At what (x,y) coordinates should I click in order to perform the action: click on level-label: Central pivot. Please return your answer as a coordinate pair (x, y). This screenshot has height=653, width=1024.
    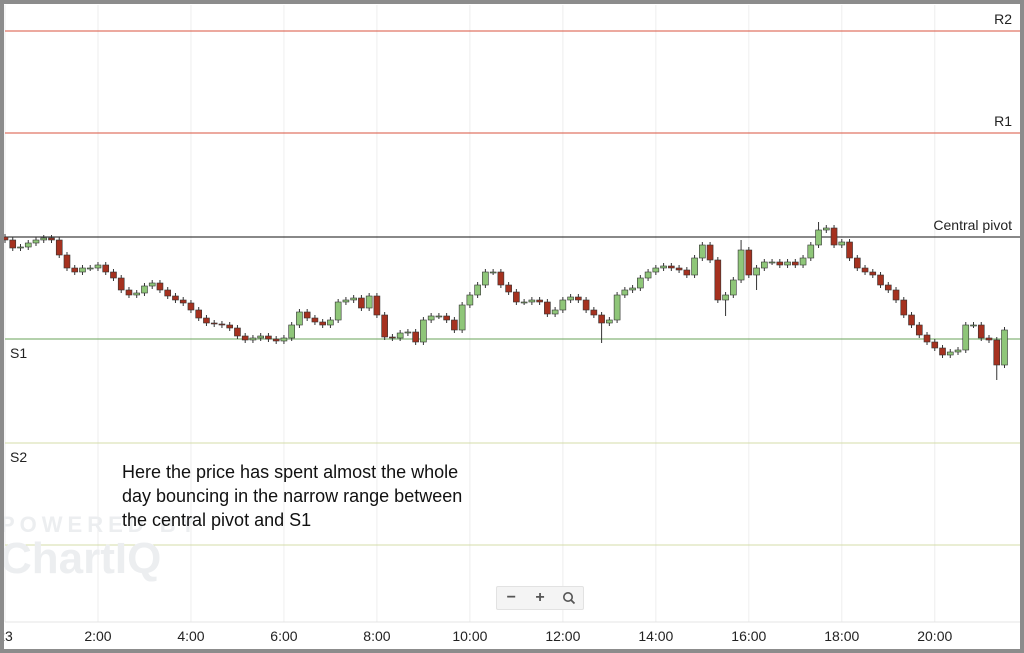
    Looking at the image, I should click on (972, 225).